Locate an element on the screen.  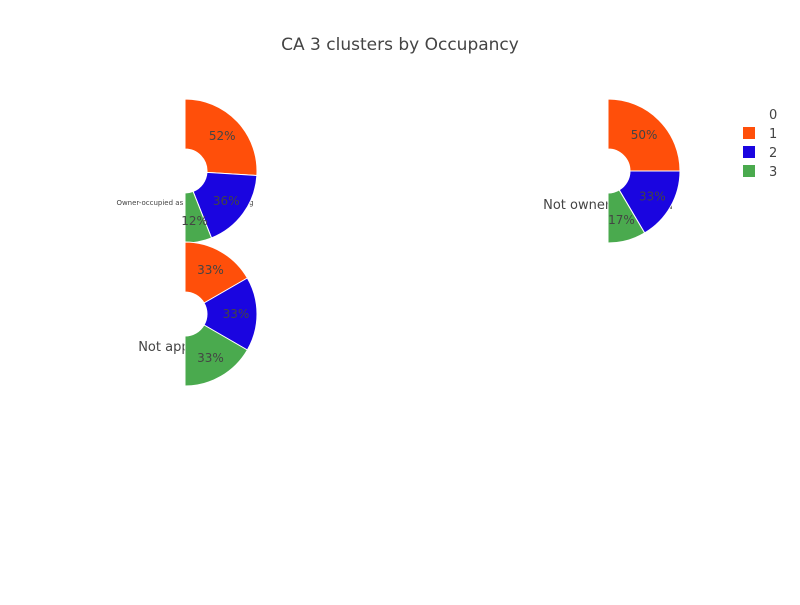
pie-slice-label: 50% is located at coordinates (644, 135).